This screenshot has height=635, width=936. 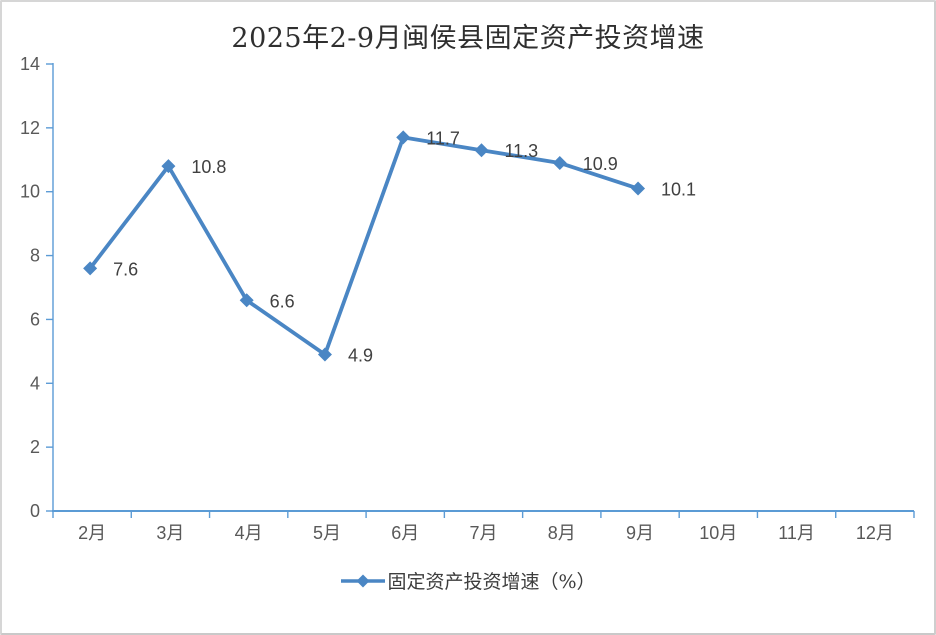 I want to click on data-point-label: 11.3, so click(x=522, y=151).